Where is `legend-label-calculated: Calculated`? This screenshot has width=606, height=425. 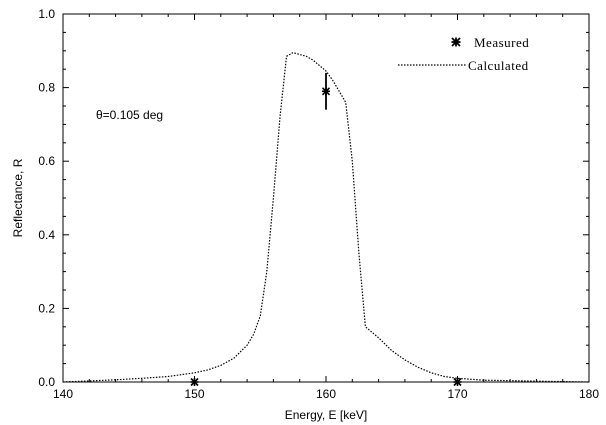
legend-label-calculated: Calculated is located at coordinates (498, 65).